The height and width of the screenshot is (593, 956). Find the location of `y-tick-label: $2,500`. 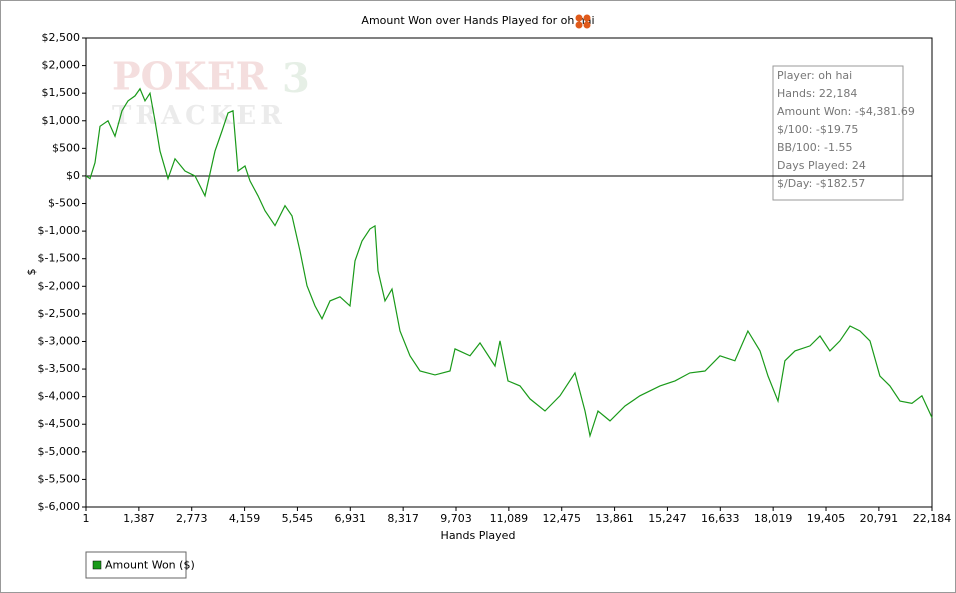

y-tick-label: $2,500 is located at coordinates (61, 37).